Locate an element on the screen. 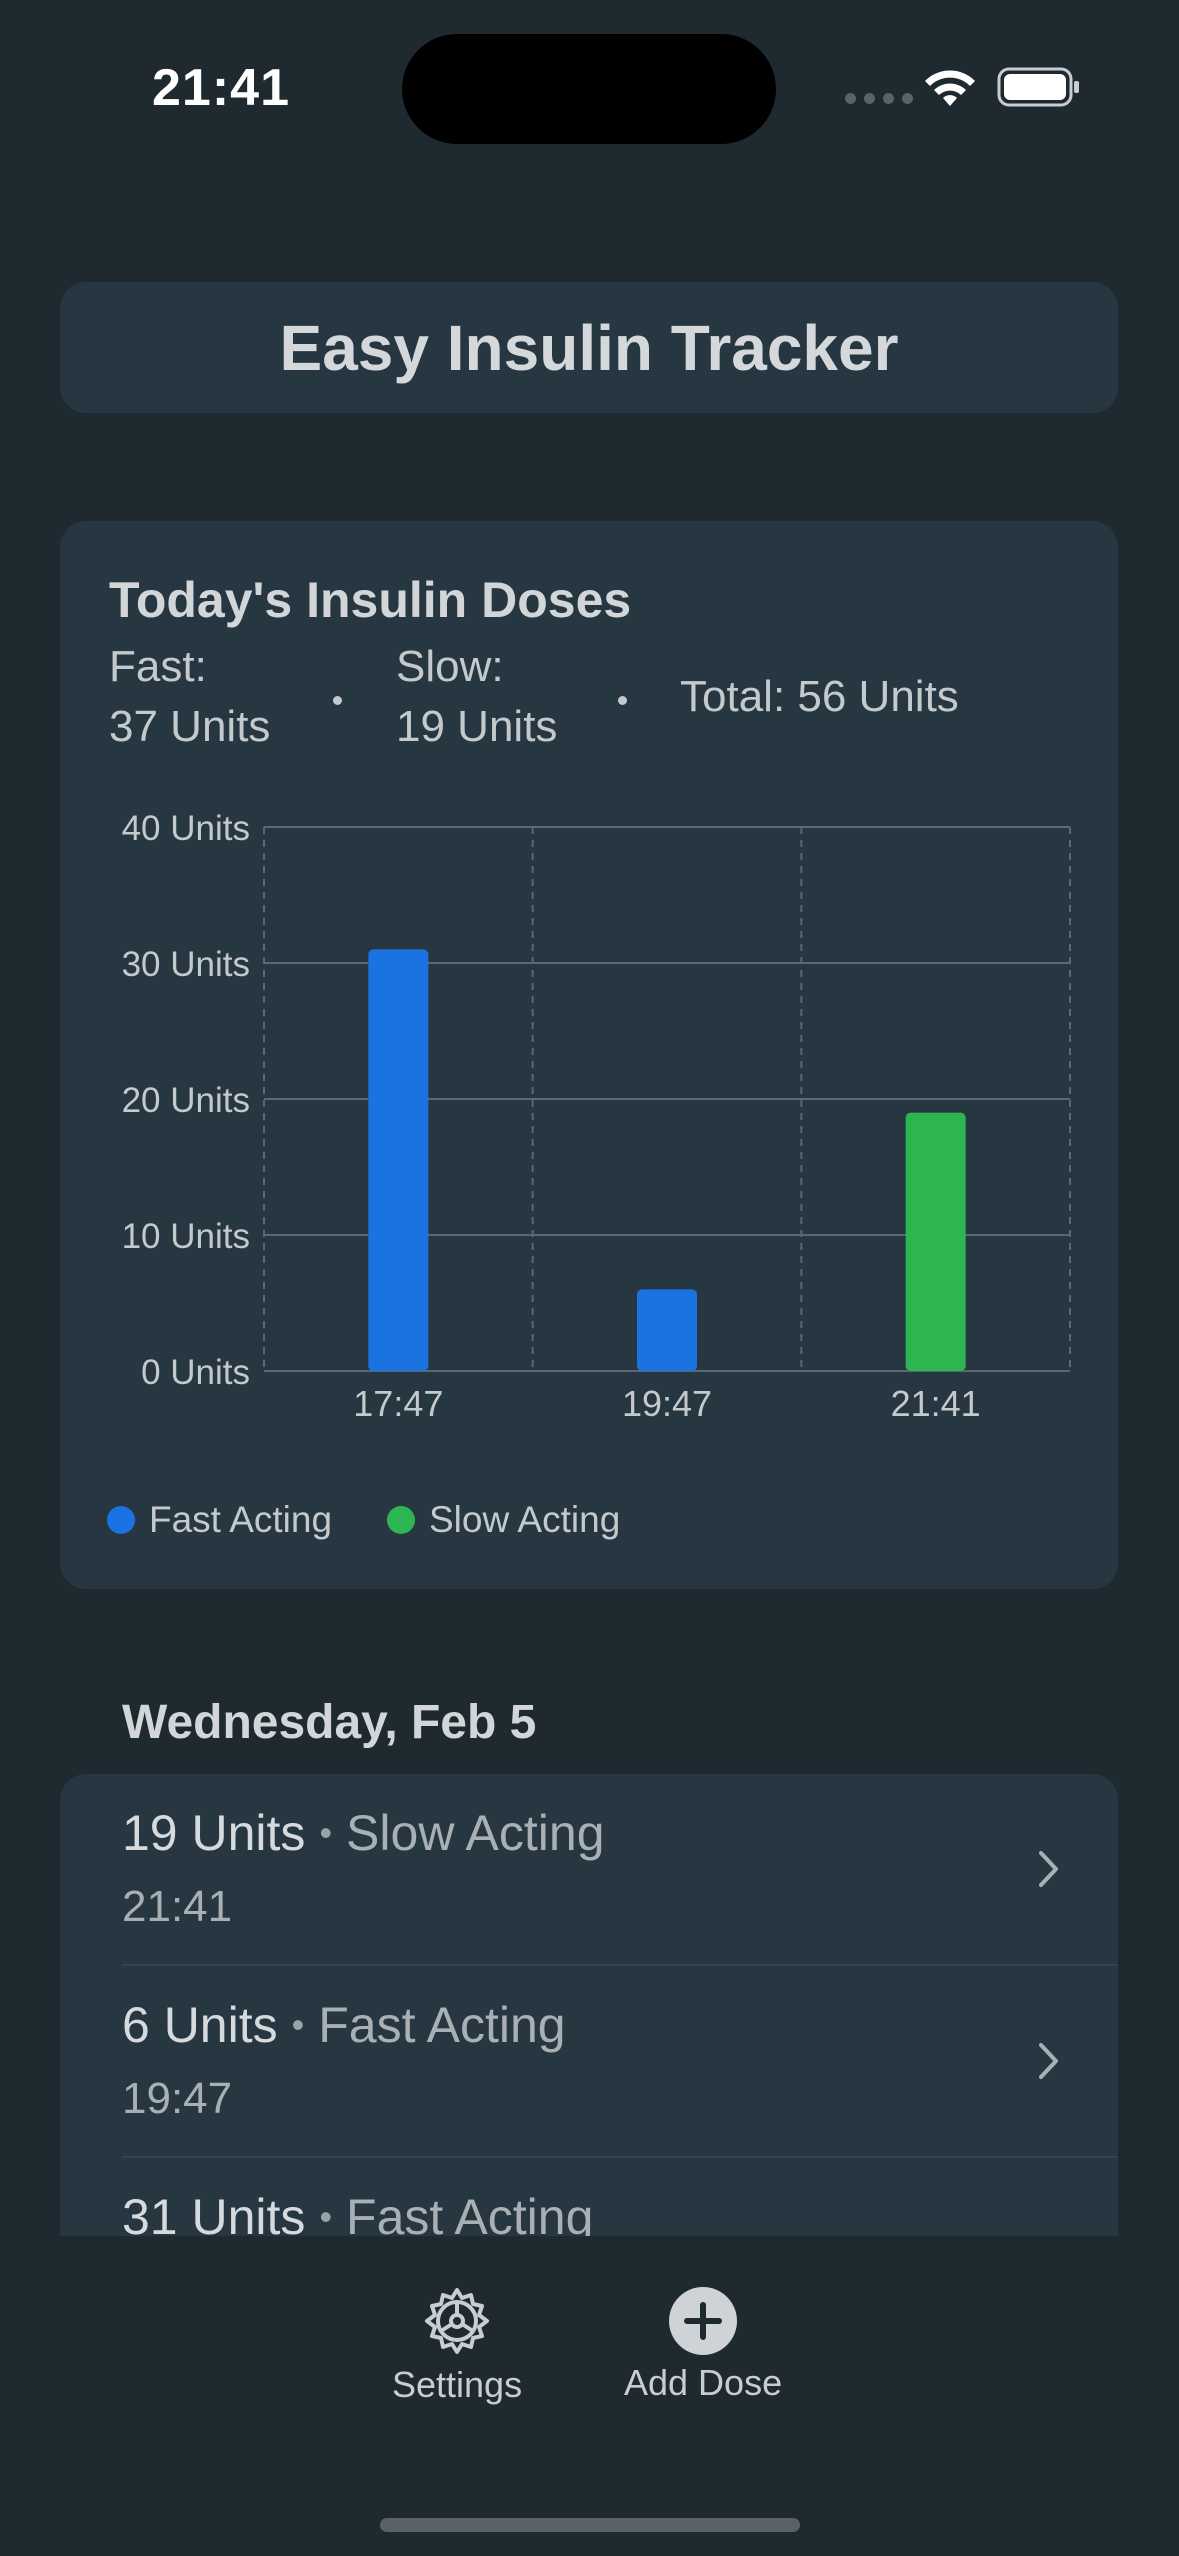 The image size is (1179, 2556). home-indicator is located at coordinates (590, 2525).